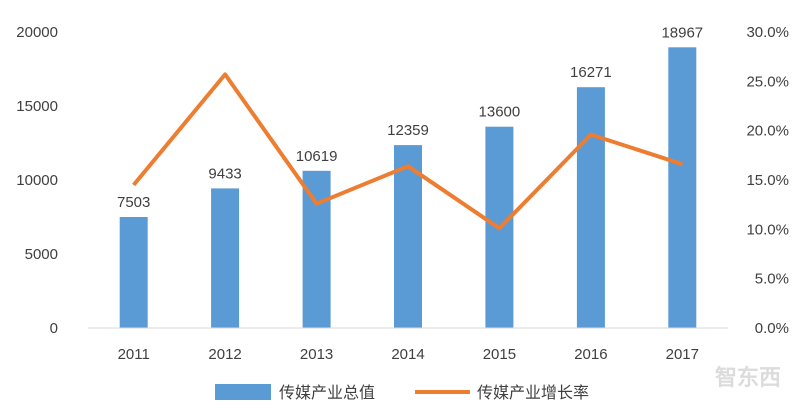 The image size is (800, 414). I want to click on watermark: 智东西, so click(748, 377).